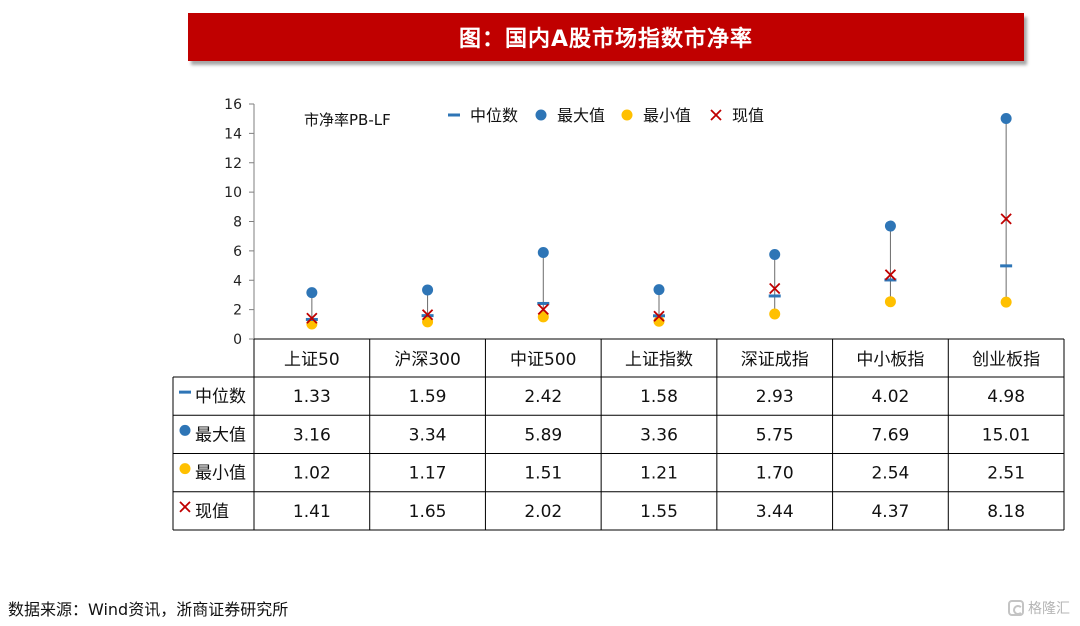  I want to click on x-category-label: 深证成指, so click(775, 360).